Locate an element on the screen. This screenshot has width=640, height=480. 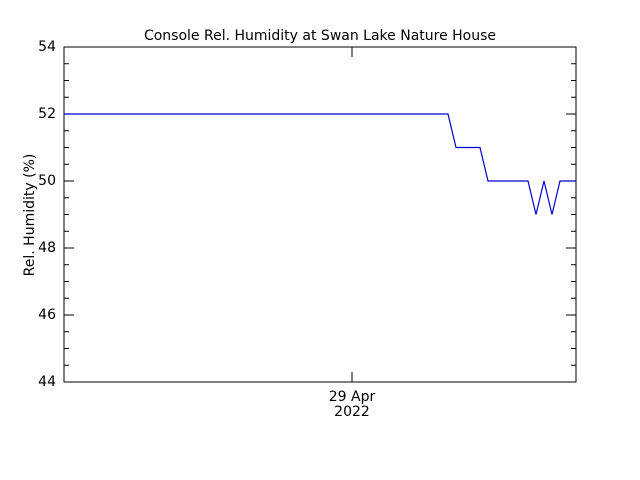
y-tick-label: 50 is located at coordinates (47, 181).